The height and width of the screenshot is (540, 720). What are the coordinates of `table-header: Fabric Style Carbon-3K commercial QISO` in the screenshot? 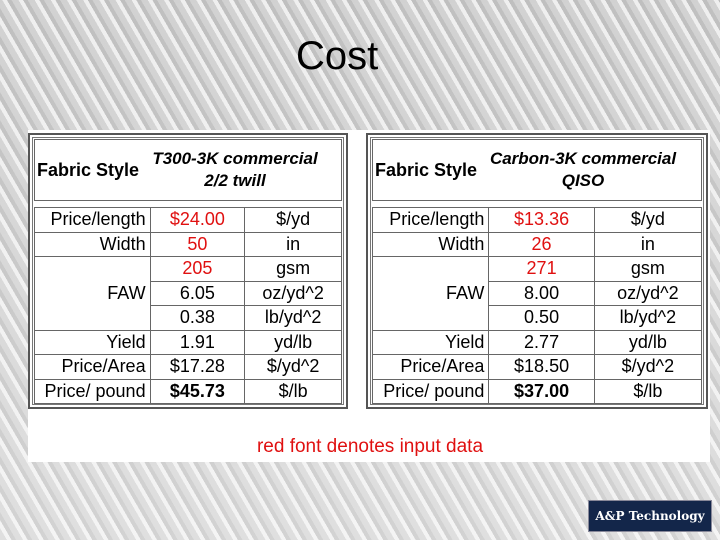 It's located at (537, 170).